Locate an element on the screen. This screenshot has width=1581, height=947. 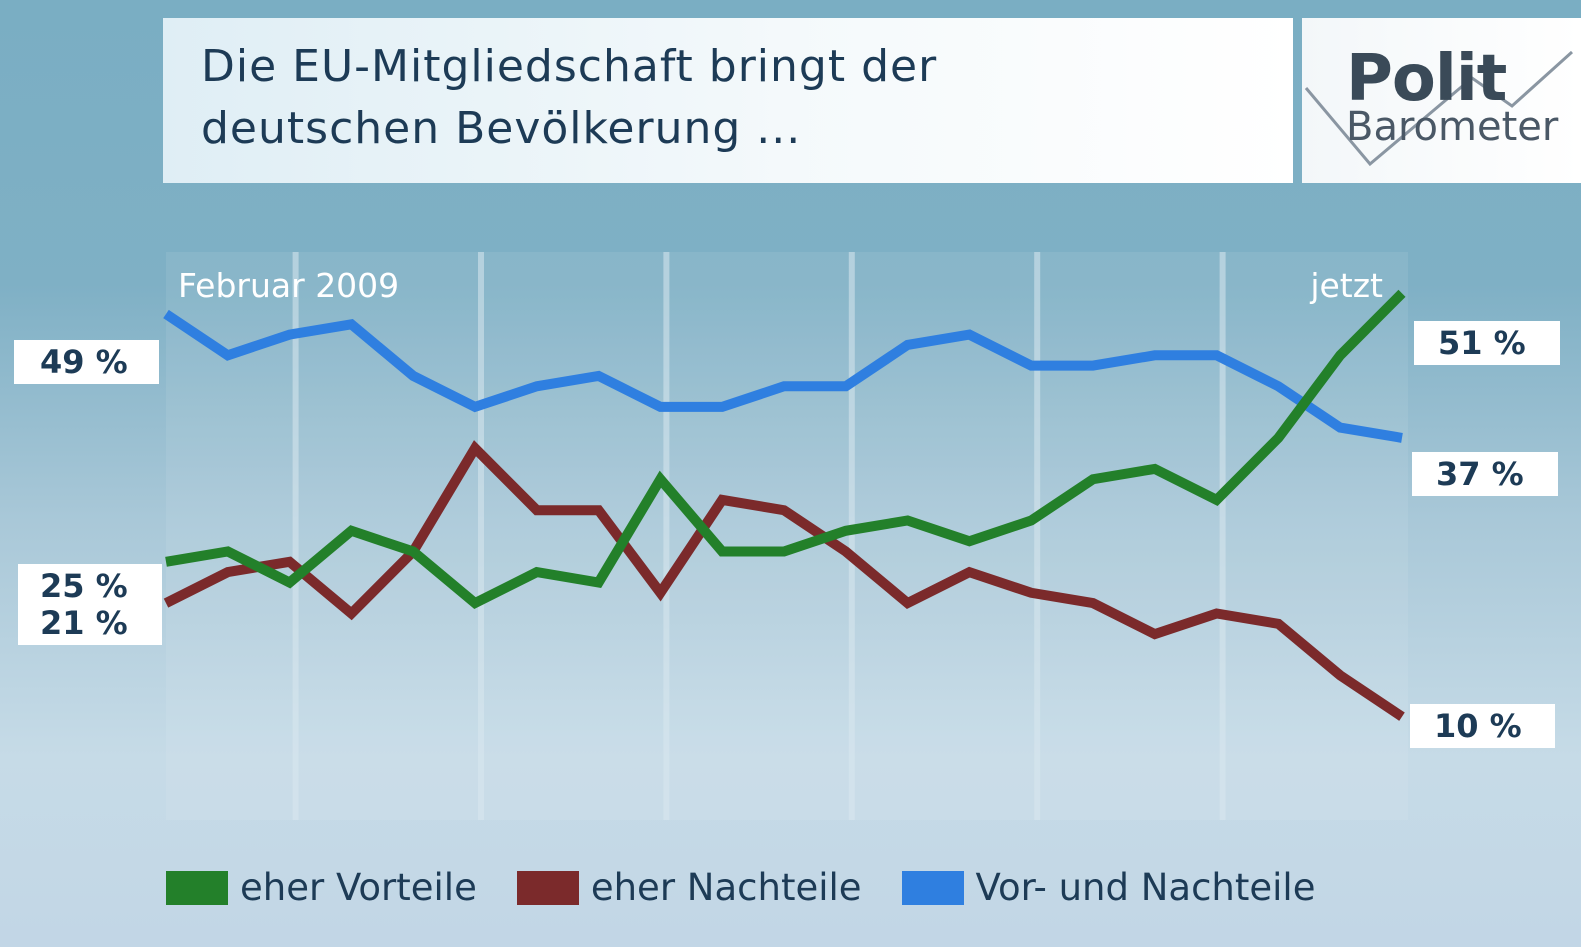
politbarometer-logo: Polit Barometer is located at coordinates (1441, 100).